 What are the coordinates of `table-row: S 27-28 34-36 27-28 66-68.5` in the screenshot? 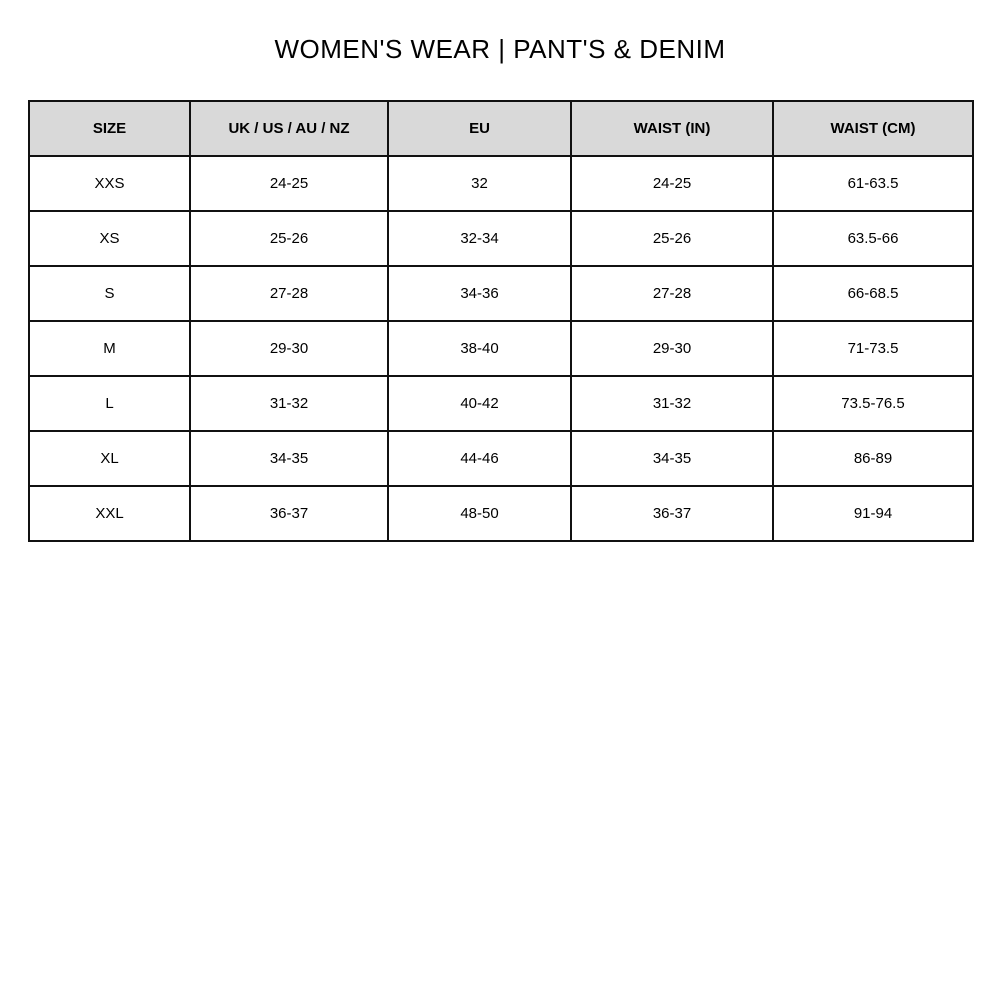 It's located at (501, 293).